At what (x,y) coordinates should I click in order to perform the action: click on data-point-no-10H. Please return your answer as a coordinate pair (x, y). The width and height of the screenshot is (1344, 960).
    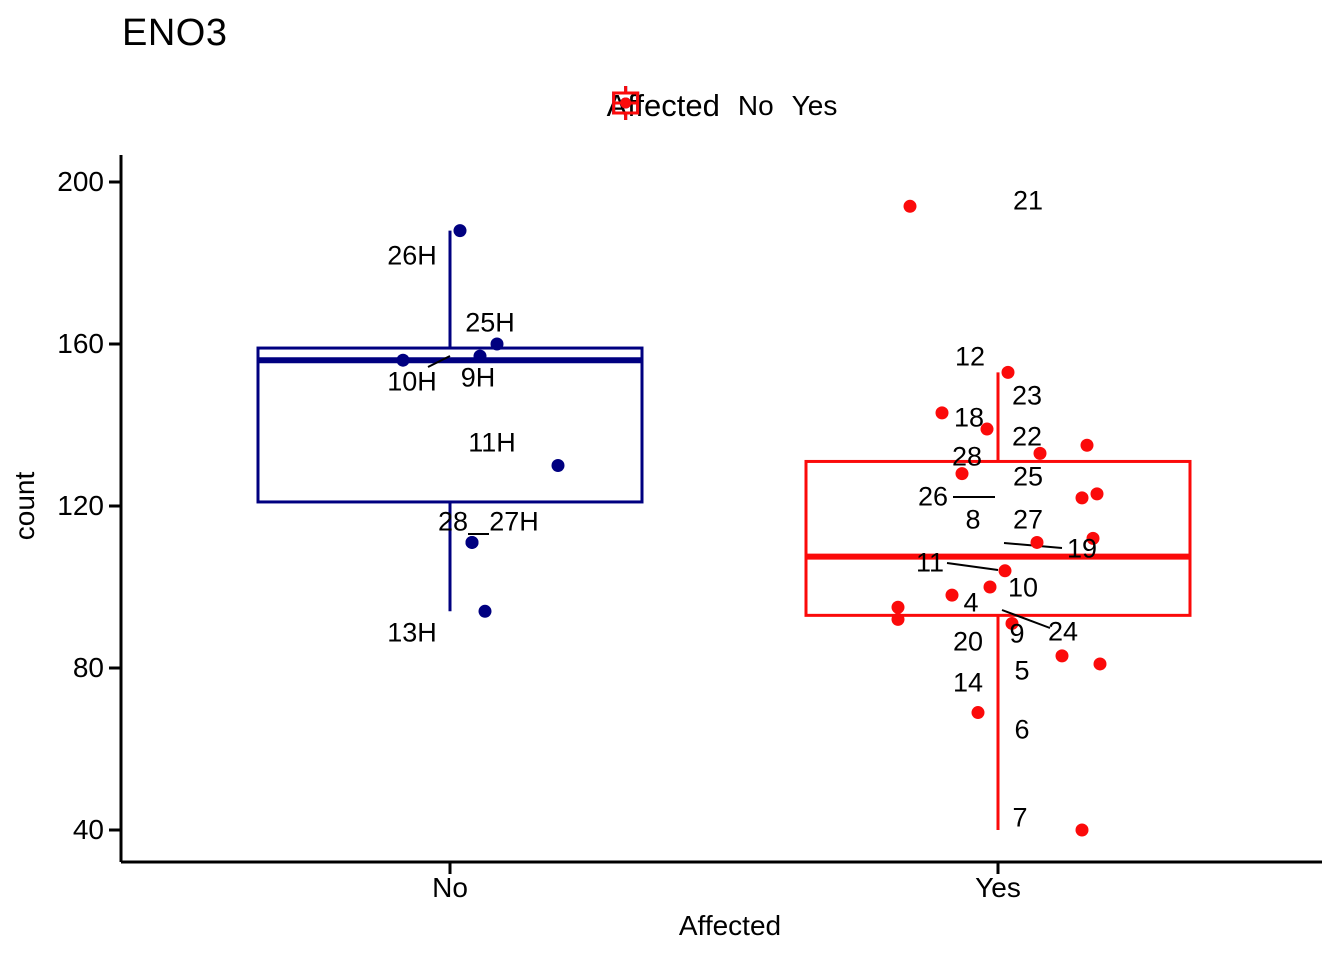
    Looking at the image, I should click on (403, 360).